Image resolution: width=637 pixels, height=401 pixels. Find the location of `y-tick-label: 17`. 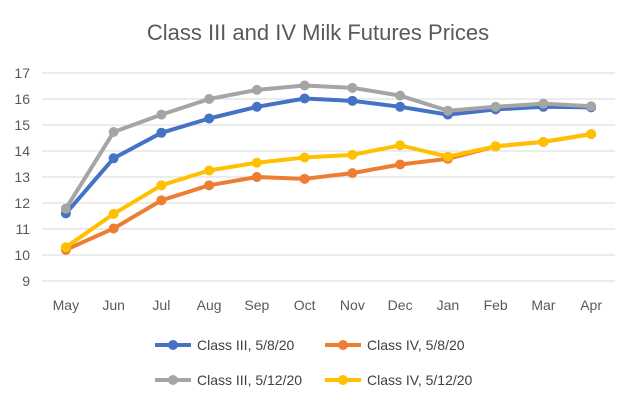

y-tick-label: 17 is located at coordinates (22, 73).